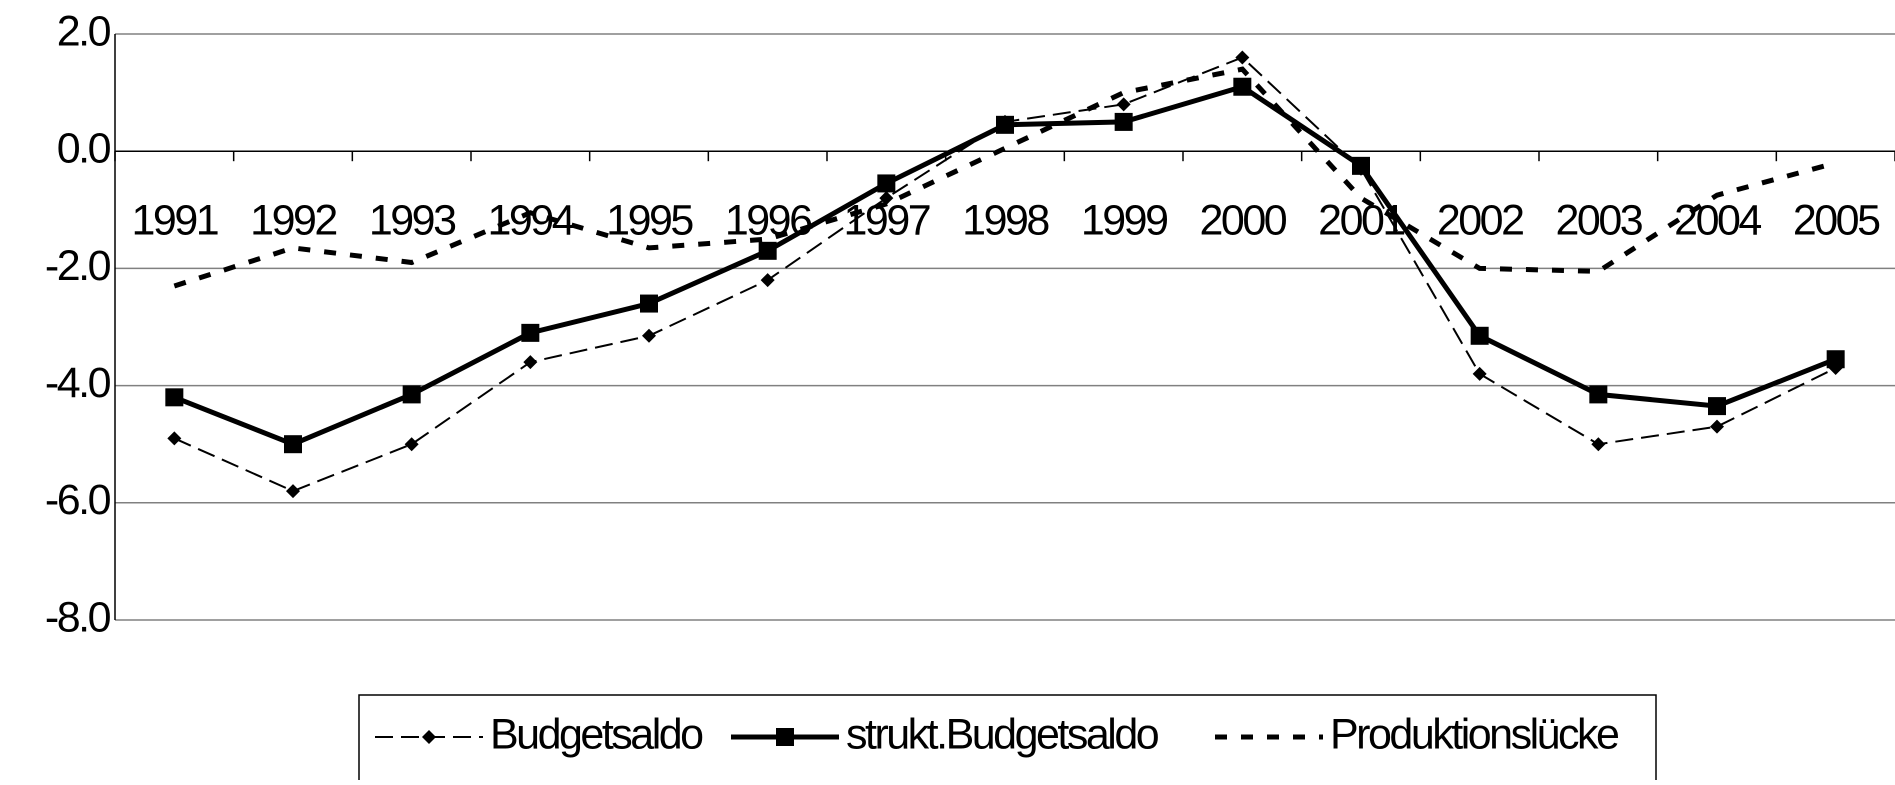 The image size is (1895, 785). Describe the element at coordinates (78, 617) in the screenshot. I see `y-tick-label: -8.0` at that location.